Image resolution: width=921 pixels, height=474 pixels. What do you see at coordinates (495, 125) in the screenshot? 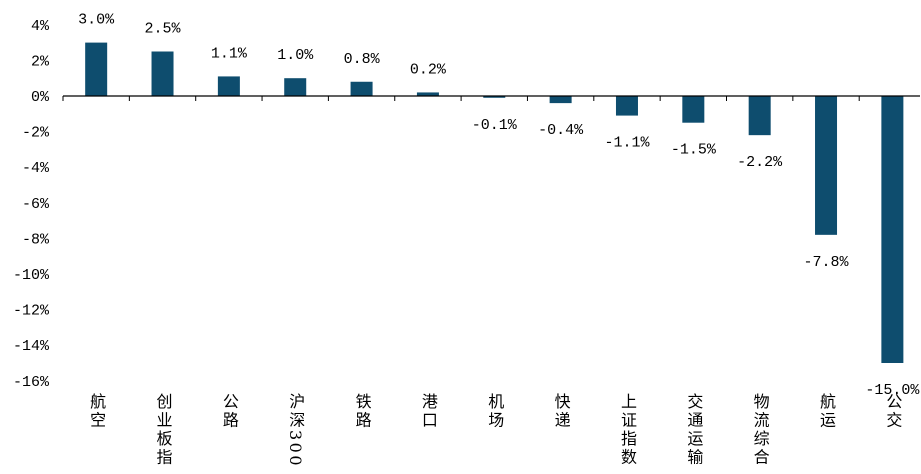
I see `value-label-7: -0.1%` at bounding box center [495, 125].